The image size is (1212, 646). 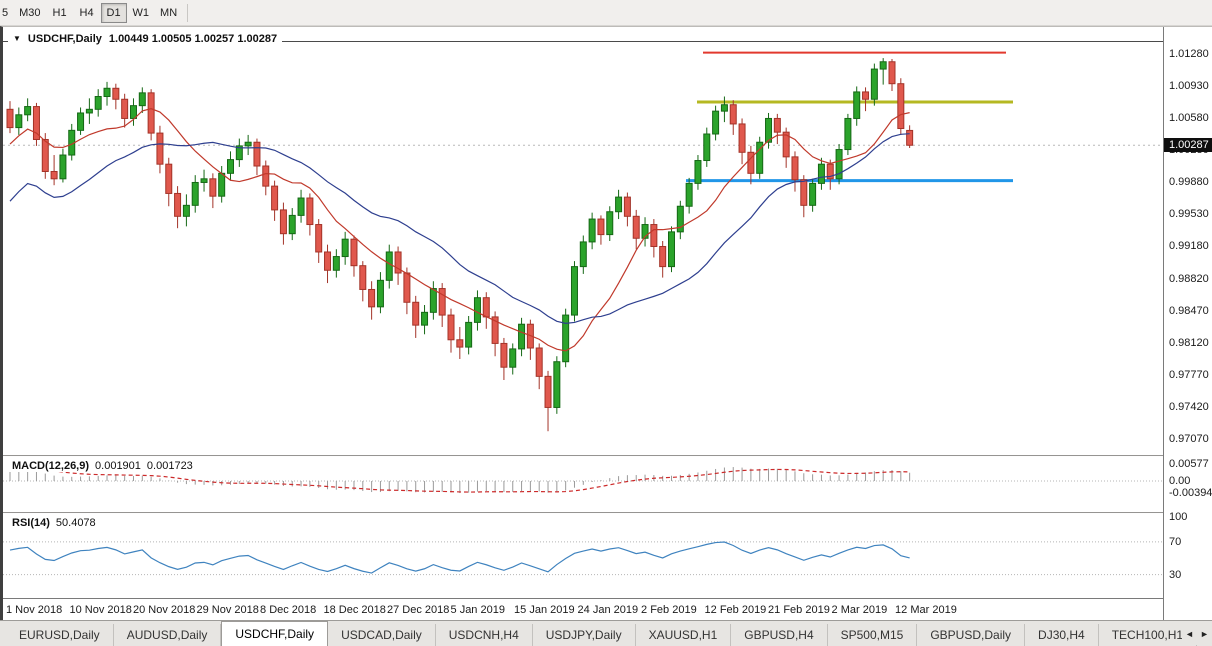 What do you see at coordinates (168, 635) in the screenshot?
I see `chart-tab-audusd-daily: AUDUSD,Daily` at bounding box center [168, 635].